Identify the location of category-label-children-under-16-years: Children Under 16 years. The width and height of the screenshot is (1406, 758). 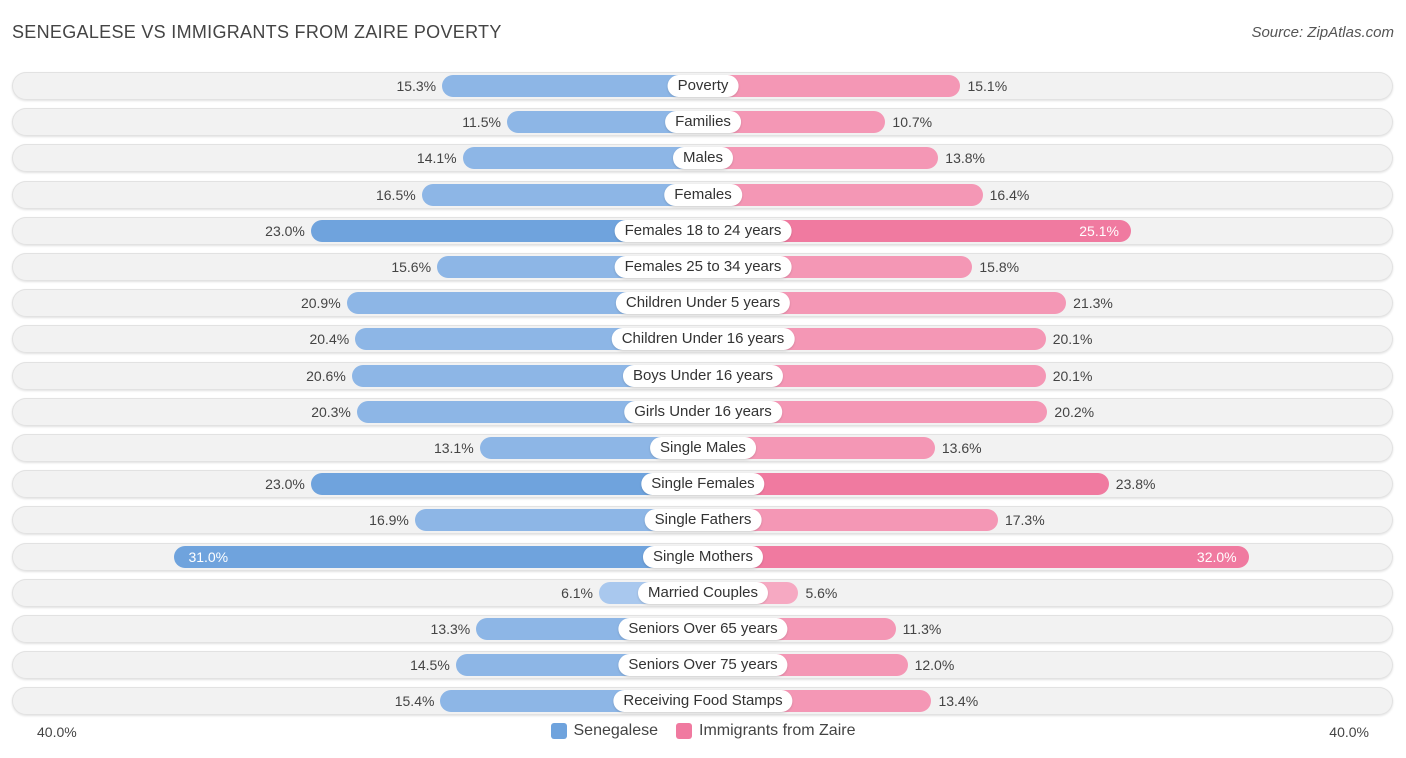
(703, 339).